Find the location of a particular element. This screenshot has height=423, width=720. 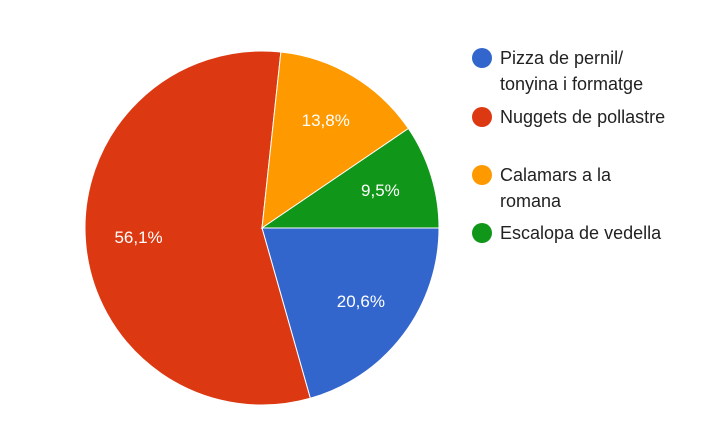

data-label: 20,6% is located at coordinates (361, 301).